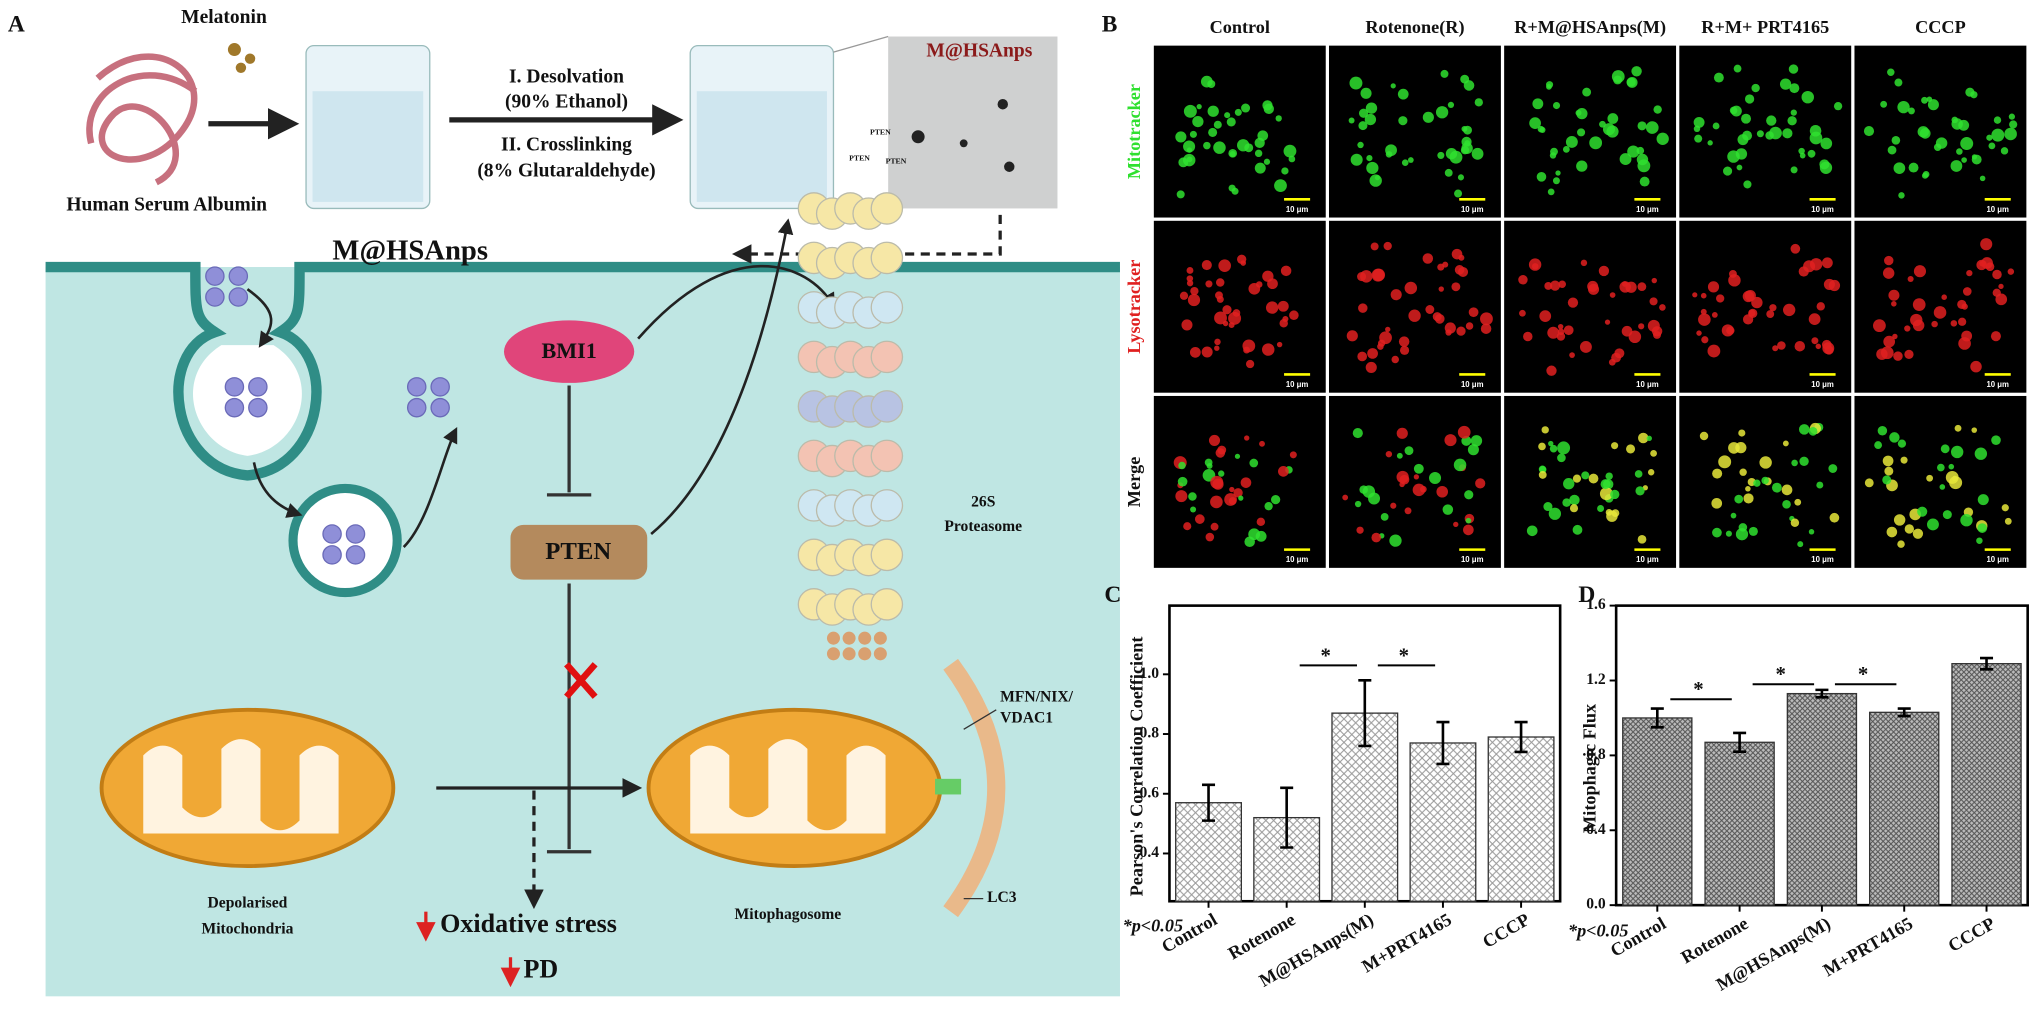 This screenshot has height=1012, width=2042. What do you see at coordinates (788, 914) in the screenshot?
I see `label: Mitophagosome` at bounding box center [788, 914].